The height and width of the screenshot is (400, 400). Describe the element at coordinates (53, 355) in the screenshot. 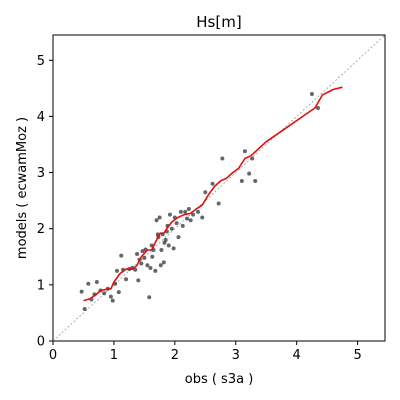

I see `x-tick-label: 0` at that location.